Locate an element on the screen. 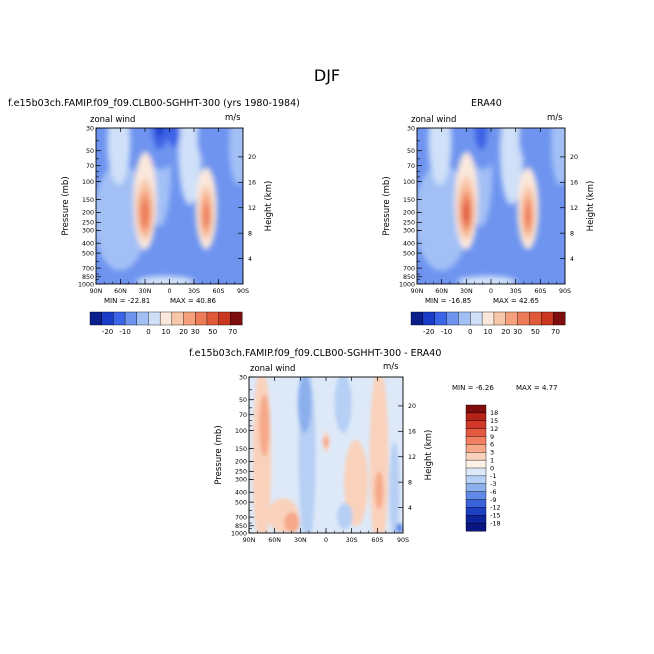 Image resolution: width=654 pixels, height=654 pixels. panel3-min: MIN = -6.26 is located at coordinates (473, 388).